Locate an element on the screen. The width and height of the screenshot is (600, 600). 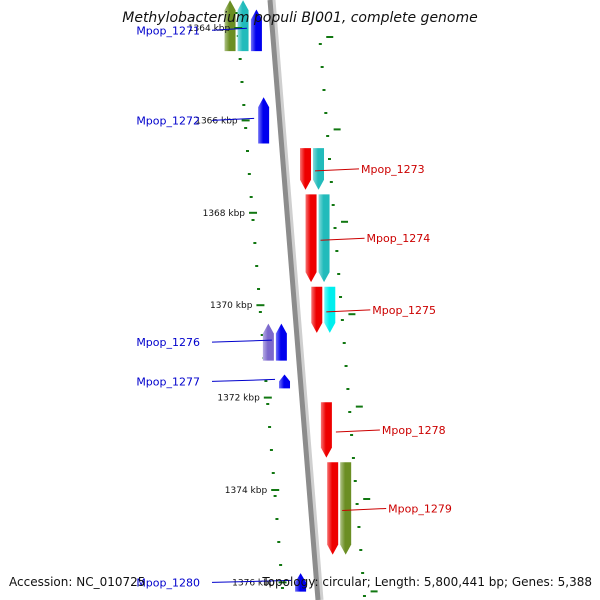
scale-tick-label: 1374 kbp is located at coordinates (246, 491).